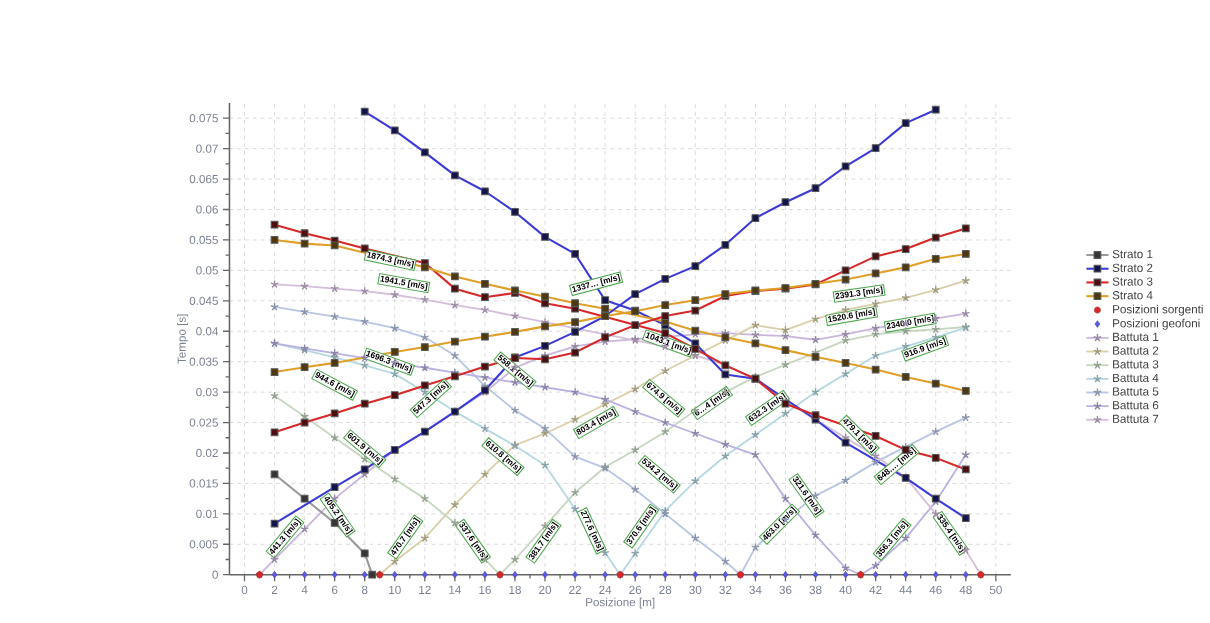  I want to click on x-tick-label: 20, so click(545, 590).